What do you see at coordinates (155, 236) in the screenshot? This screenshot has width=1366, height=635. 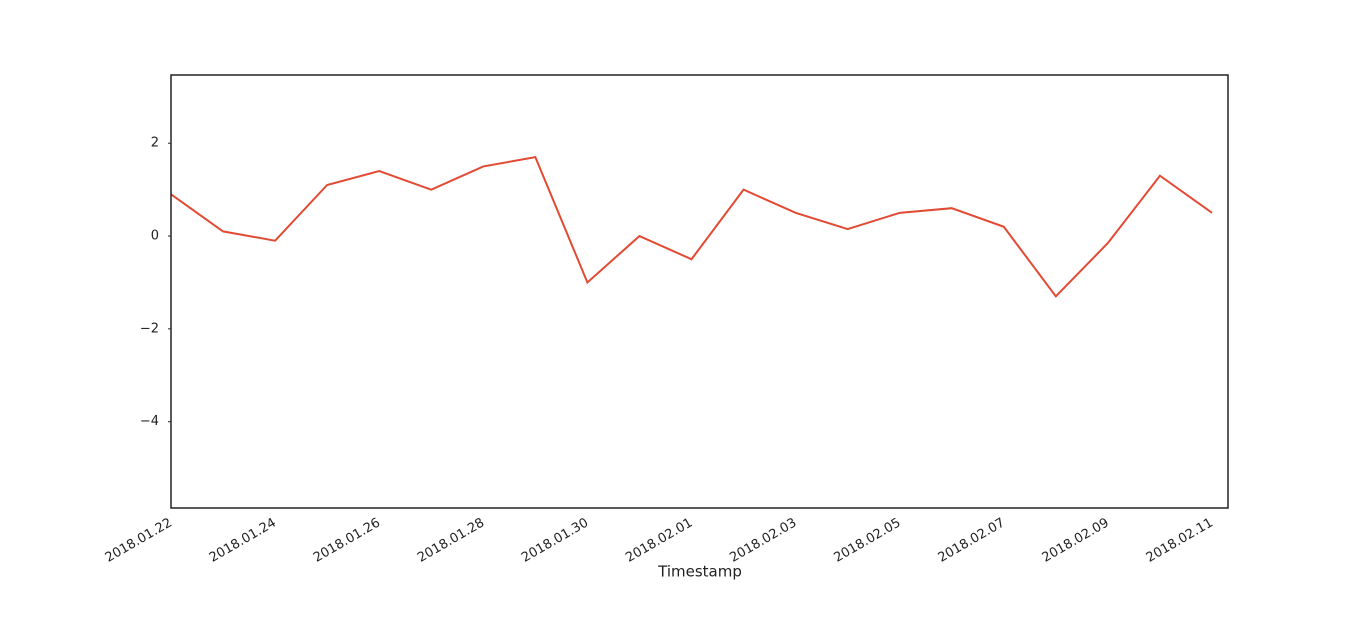 I see `y-tick-label: 0` at bounding box center [155, 236].